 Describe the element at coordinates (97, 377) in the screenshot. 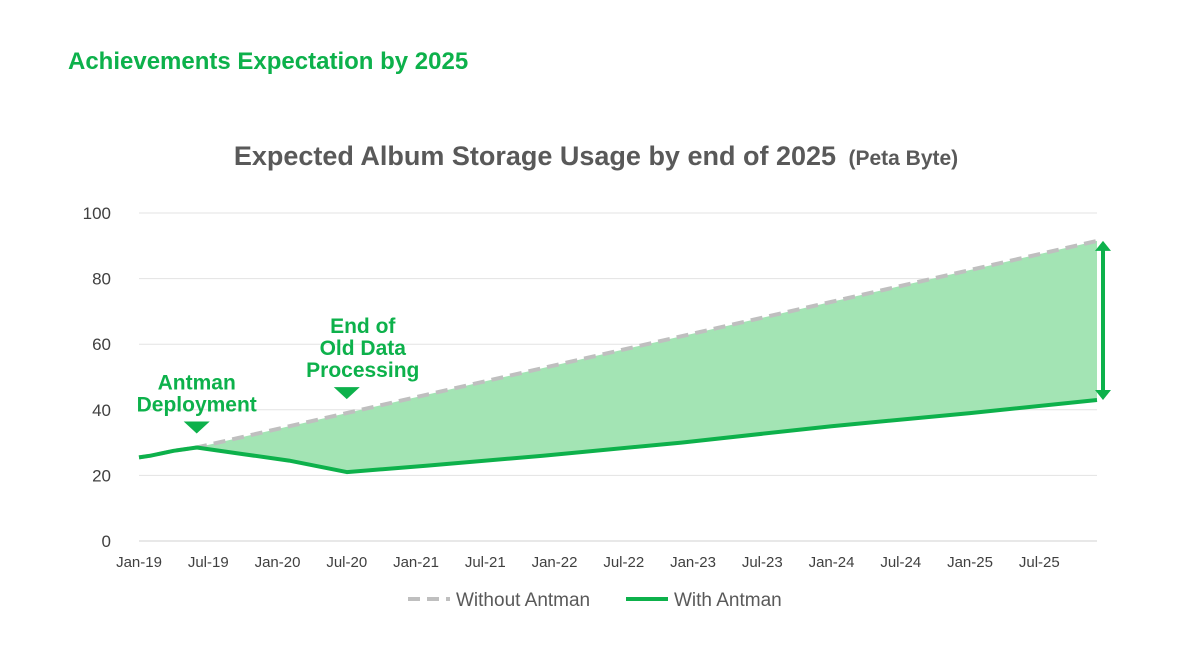

I see `y-axis: 0 20 40 60 80 100` at that location.